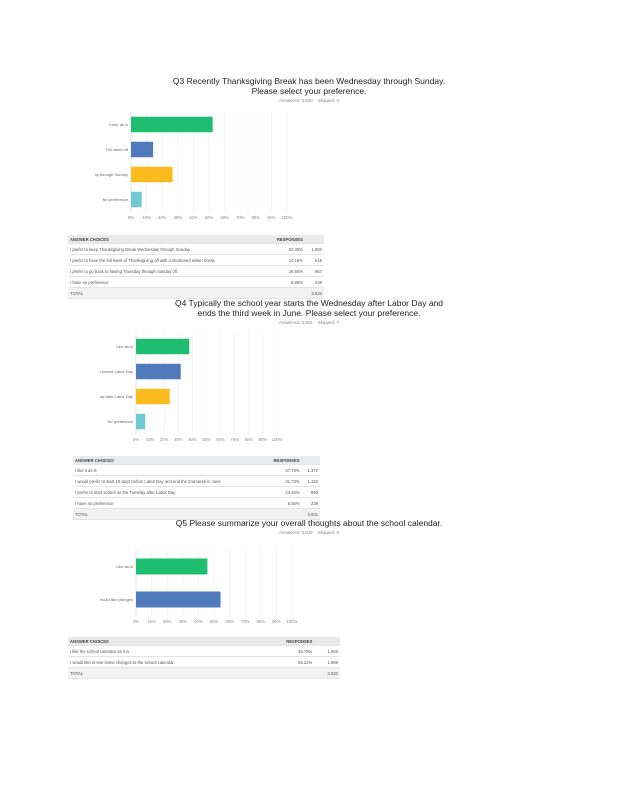 The image size is (618, 800). I want to click on table-total-row: TOTAL 3,632, so click(204, 673).